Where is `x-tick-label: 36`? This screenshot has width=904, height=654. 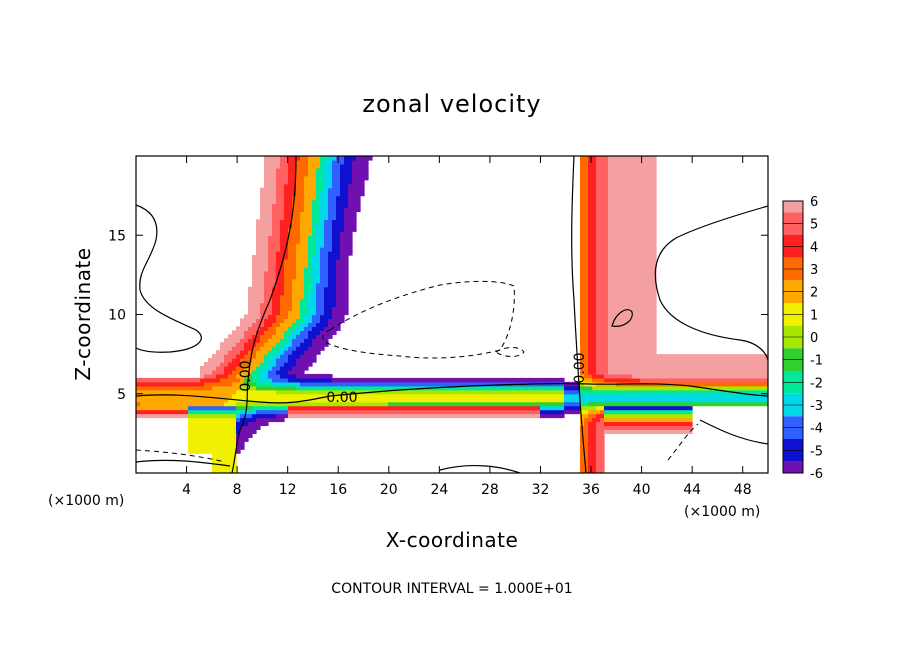 x-tick-label: 36 is located at coordinates (591, 490).